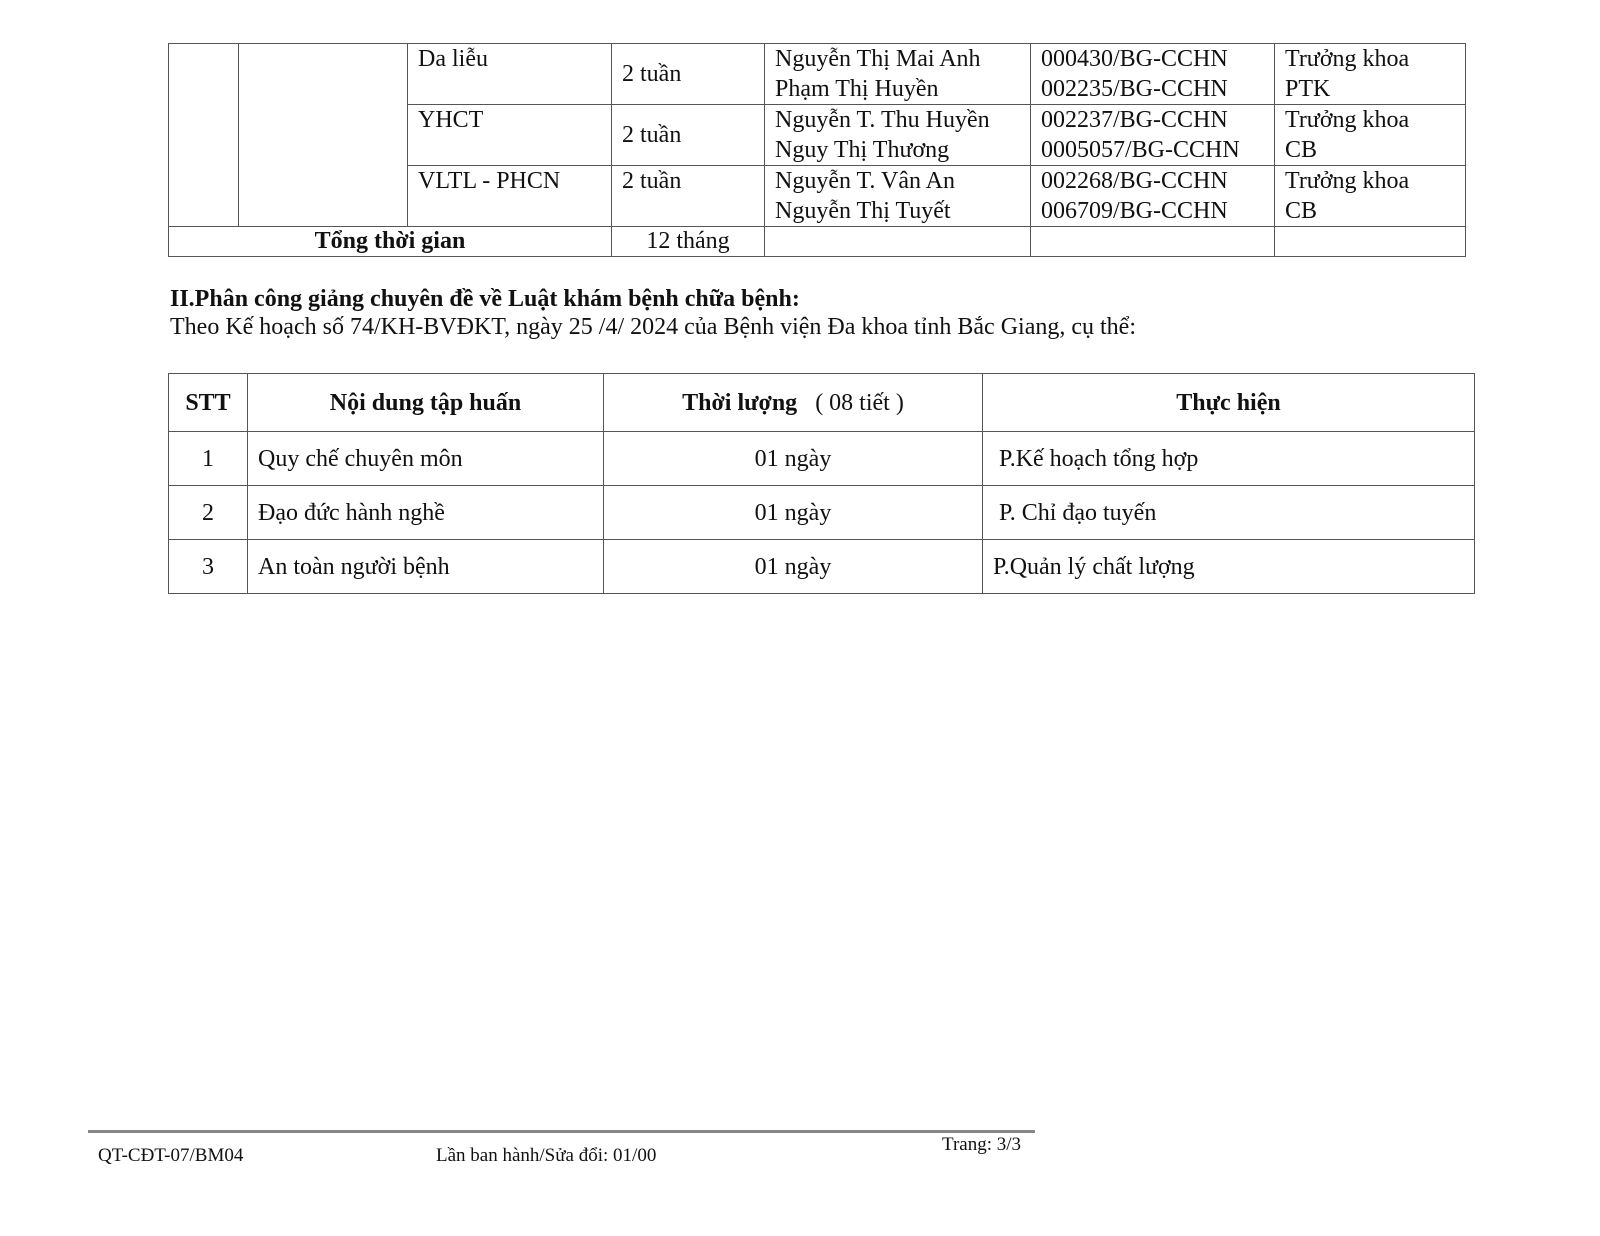 This screenshot has width=1600, height=1236. I want to click on executor-cell: P.Kế hoạch tổng hợp, so click(1228, 458).